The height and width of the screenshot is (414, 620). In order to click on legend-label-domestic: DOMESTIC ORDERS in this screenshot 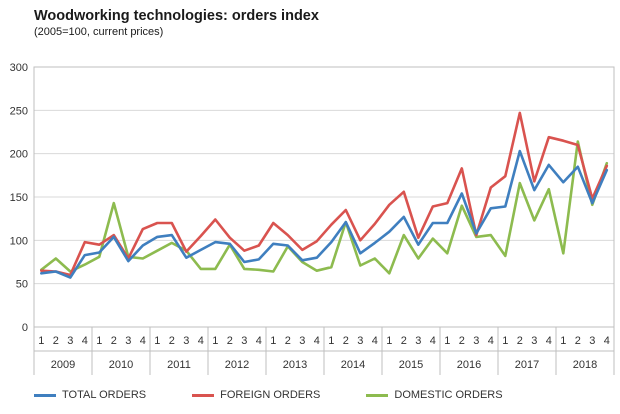, I will do `click(448, 395)`.